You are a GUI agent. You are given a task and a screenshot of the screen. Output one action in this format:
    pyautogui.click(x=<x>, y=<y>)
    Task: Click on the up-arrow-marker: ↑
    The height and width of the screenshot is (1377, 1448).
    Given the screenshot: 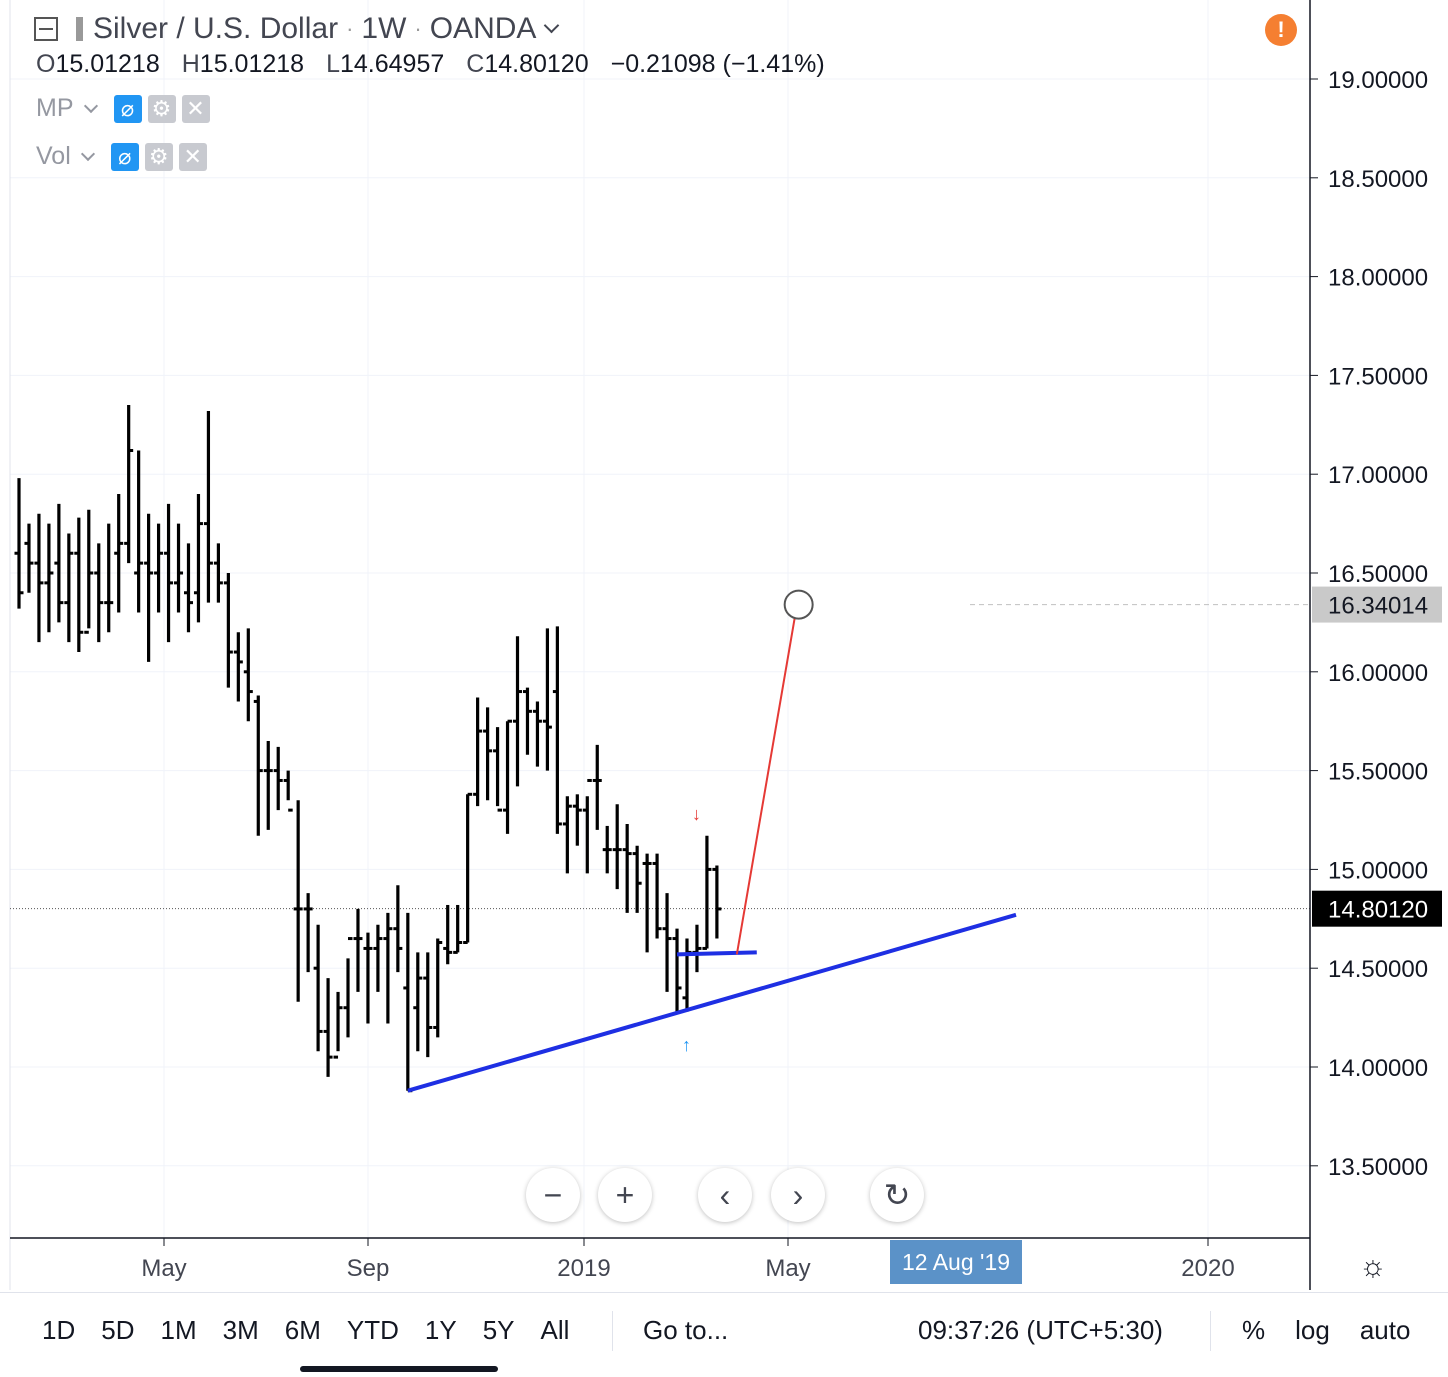 What is the action you would take?
    pyautogui.click(x=686, y=1045)
    